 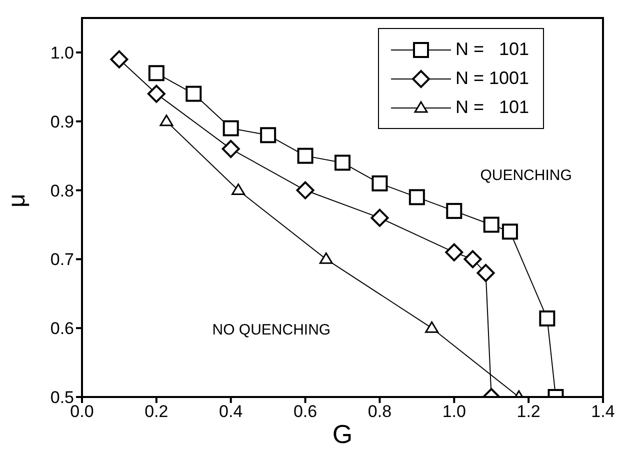 I want to click on y-axis-title: μ, so click(x=17, y=201).